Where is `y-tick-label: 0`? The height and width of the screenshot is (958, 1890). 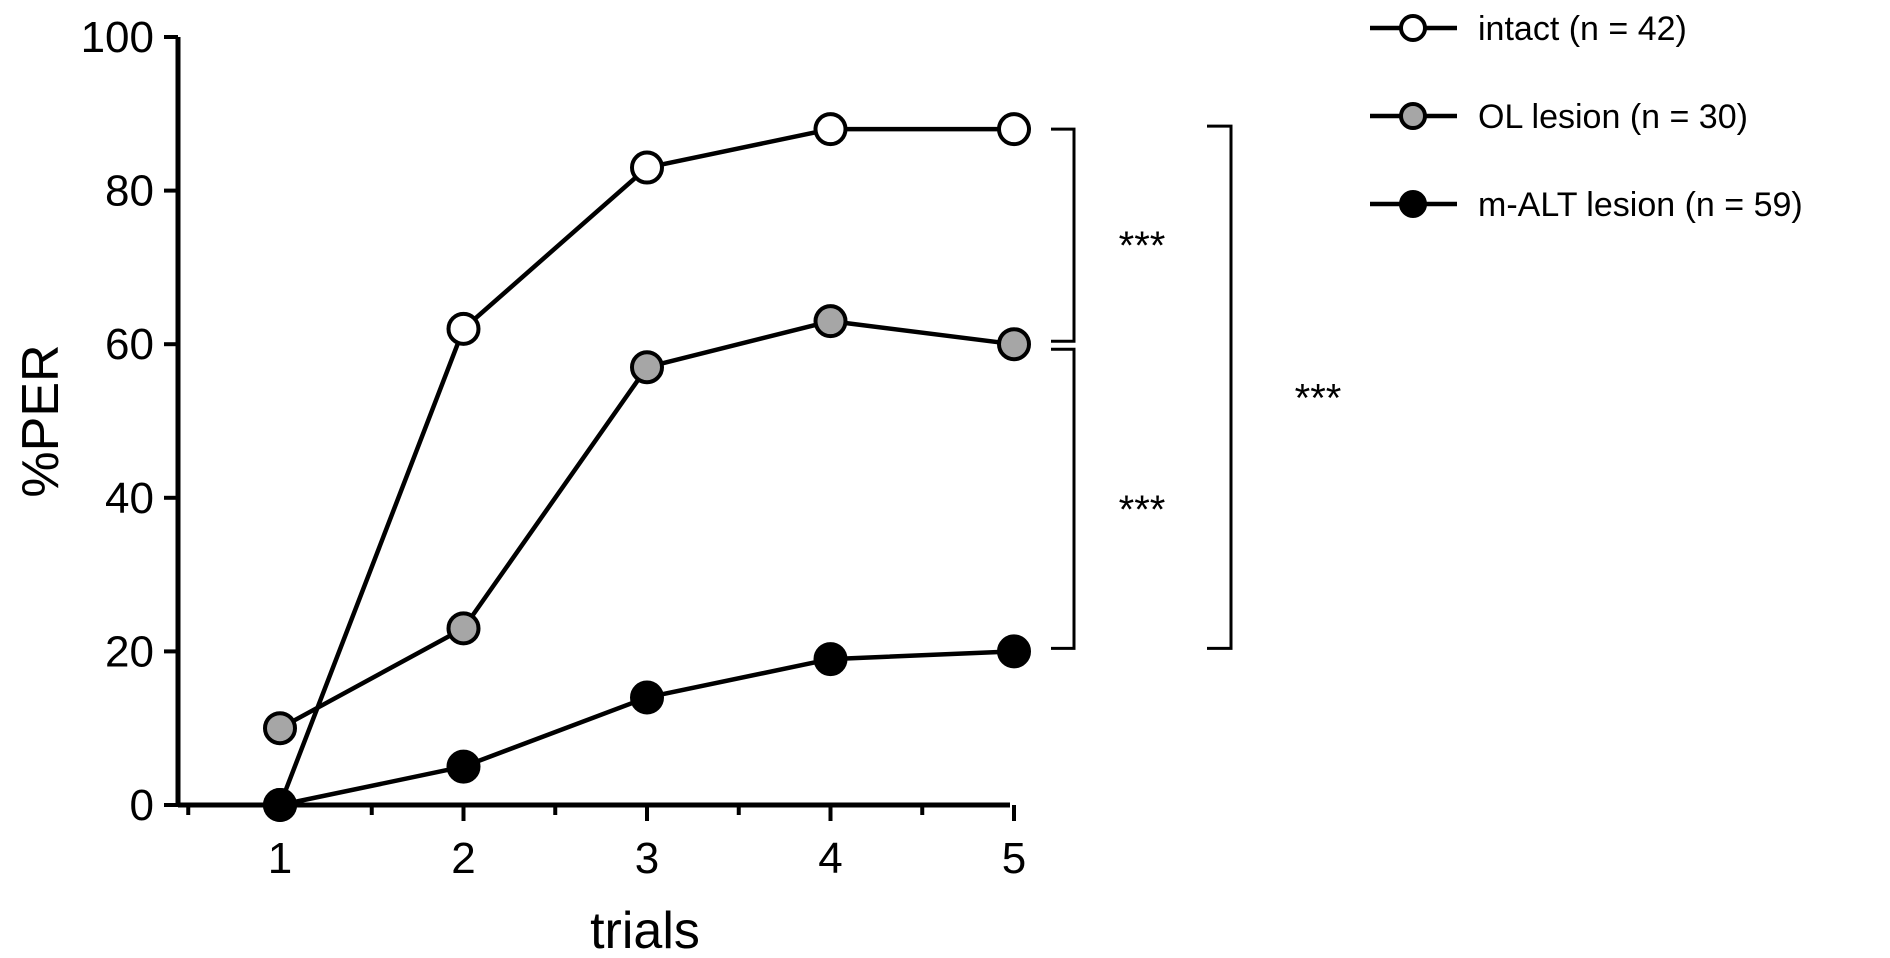 y-tick-label: 0 is located at coordinates (142, 805).